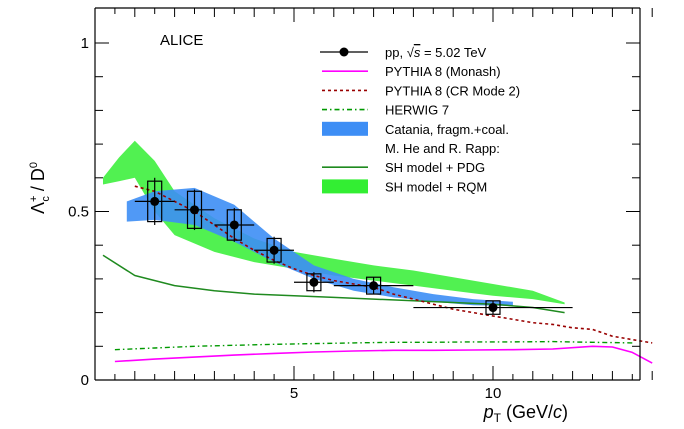  I want to click on legend-label-shrqm: SH model + RQM, so click(436, 186).